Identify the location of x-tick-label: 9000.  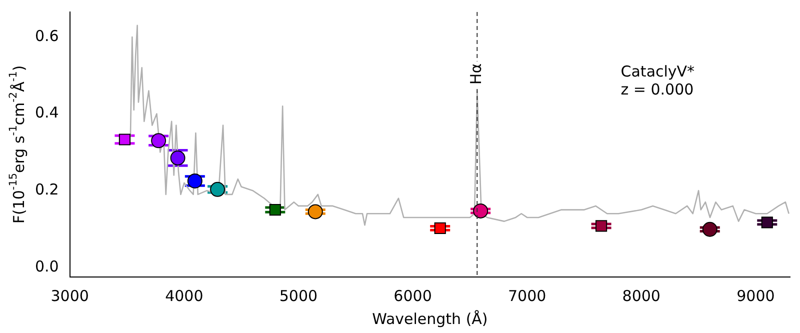
(755, 295).